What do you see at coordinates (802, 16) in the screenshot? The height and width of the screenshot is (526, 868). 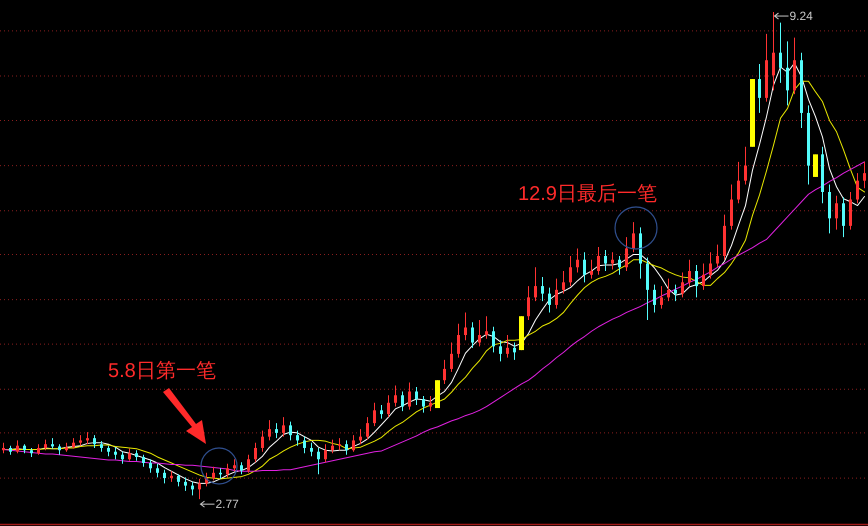 I see `annotation: 9.24` at bounding box center [802, 16].